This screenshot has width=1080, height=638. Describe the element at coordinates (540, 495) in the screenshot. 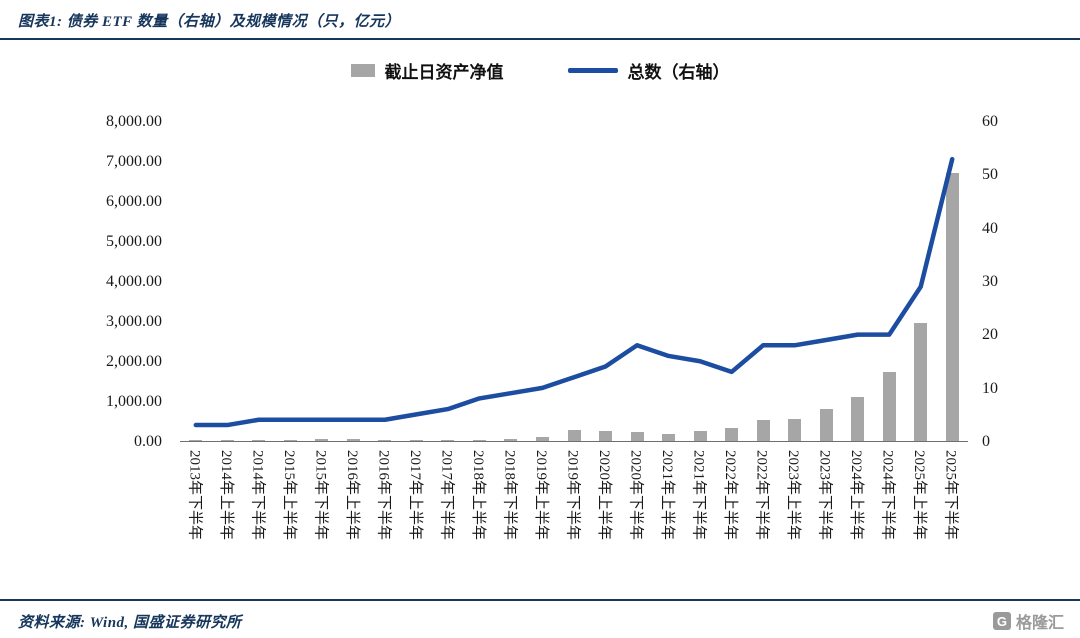

I see `x-axis-label: 2019年上半年` at that location.